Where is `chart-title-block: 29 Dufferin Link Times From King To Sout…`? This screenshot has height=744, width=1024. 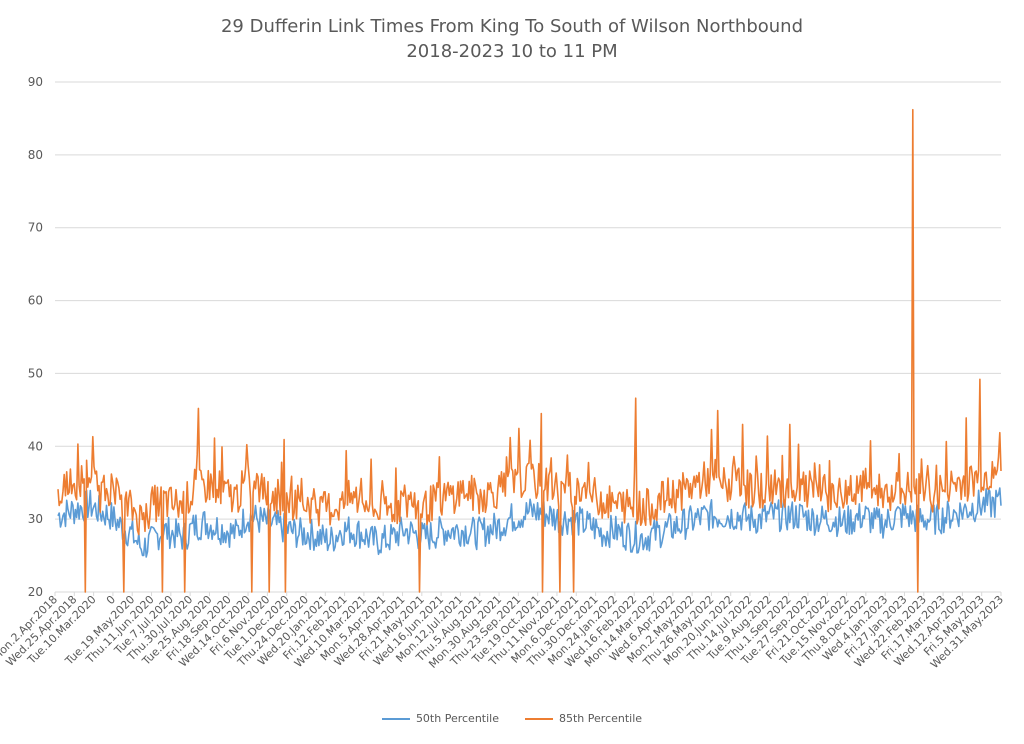
chart-title-block: 29 Dufferin Link Times From King To Sout… is located at coordinates (512, 39).